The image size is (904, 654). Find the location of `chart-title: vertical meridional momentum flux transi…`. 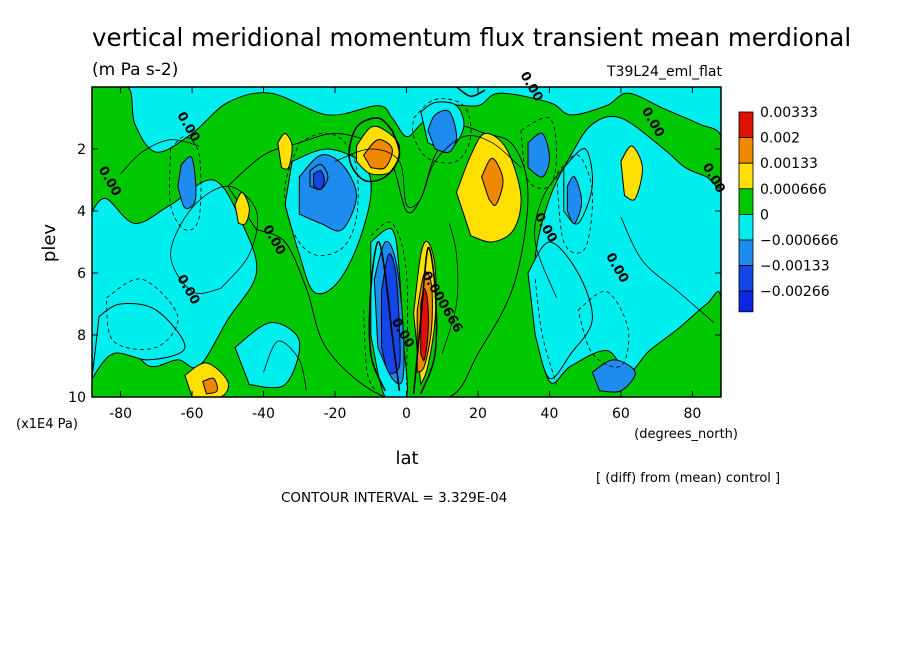

chart-title: vertical meridional momentum flux transi… is located at coordinates (471, 37).